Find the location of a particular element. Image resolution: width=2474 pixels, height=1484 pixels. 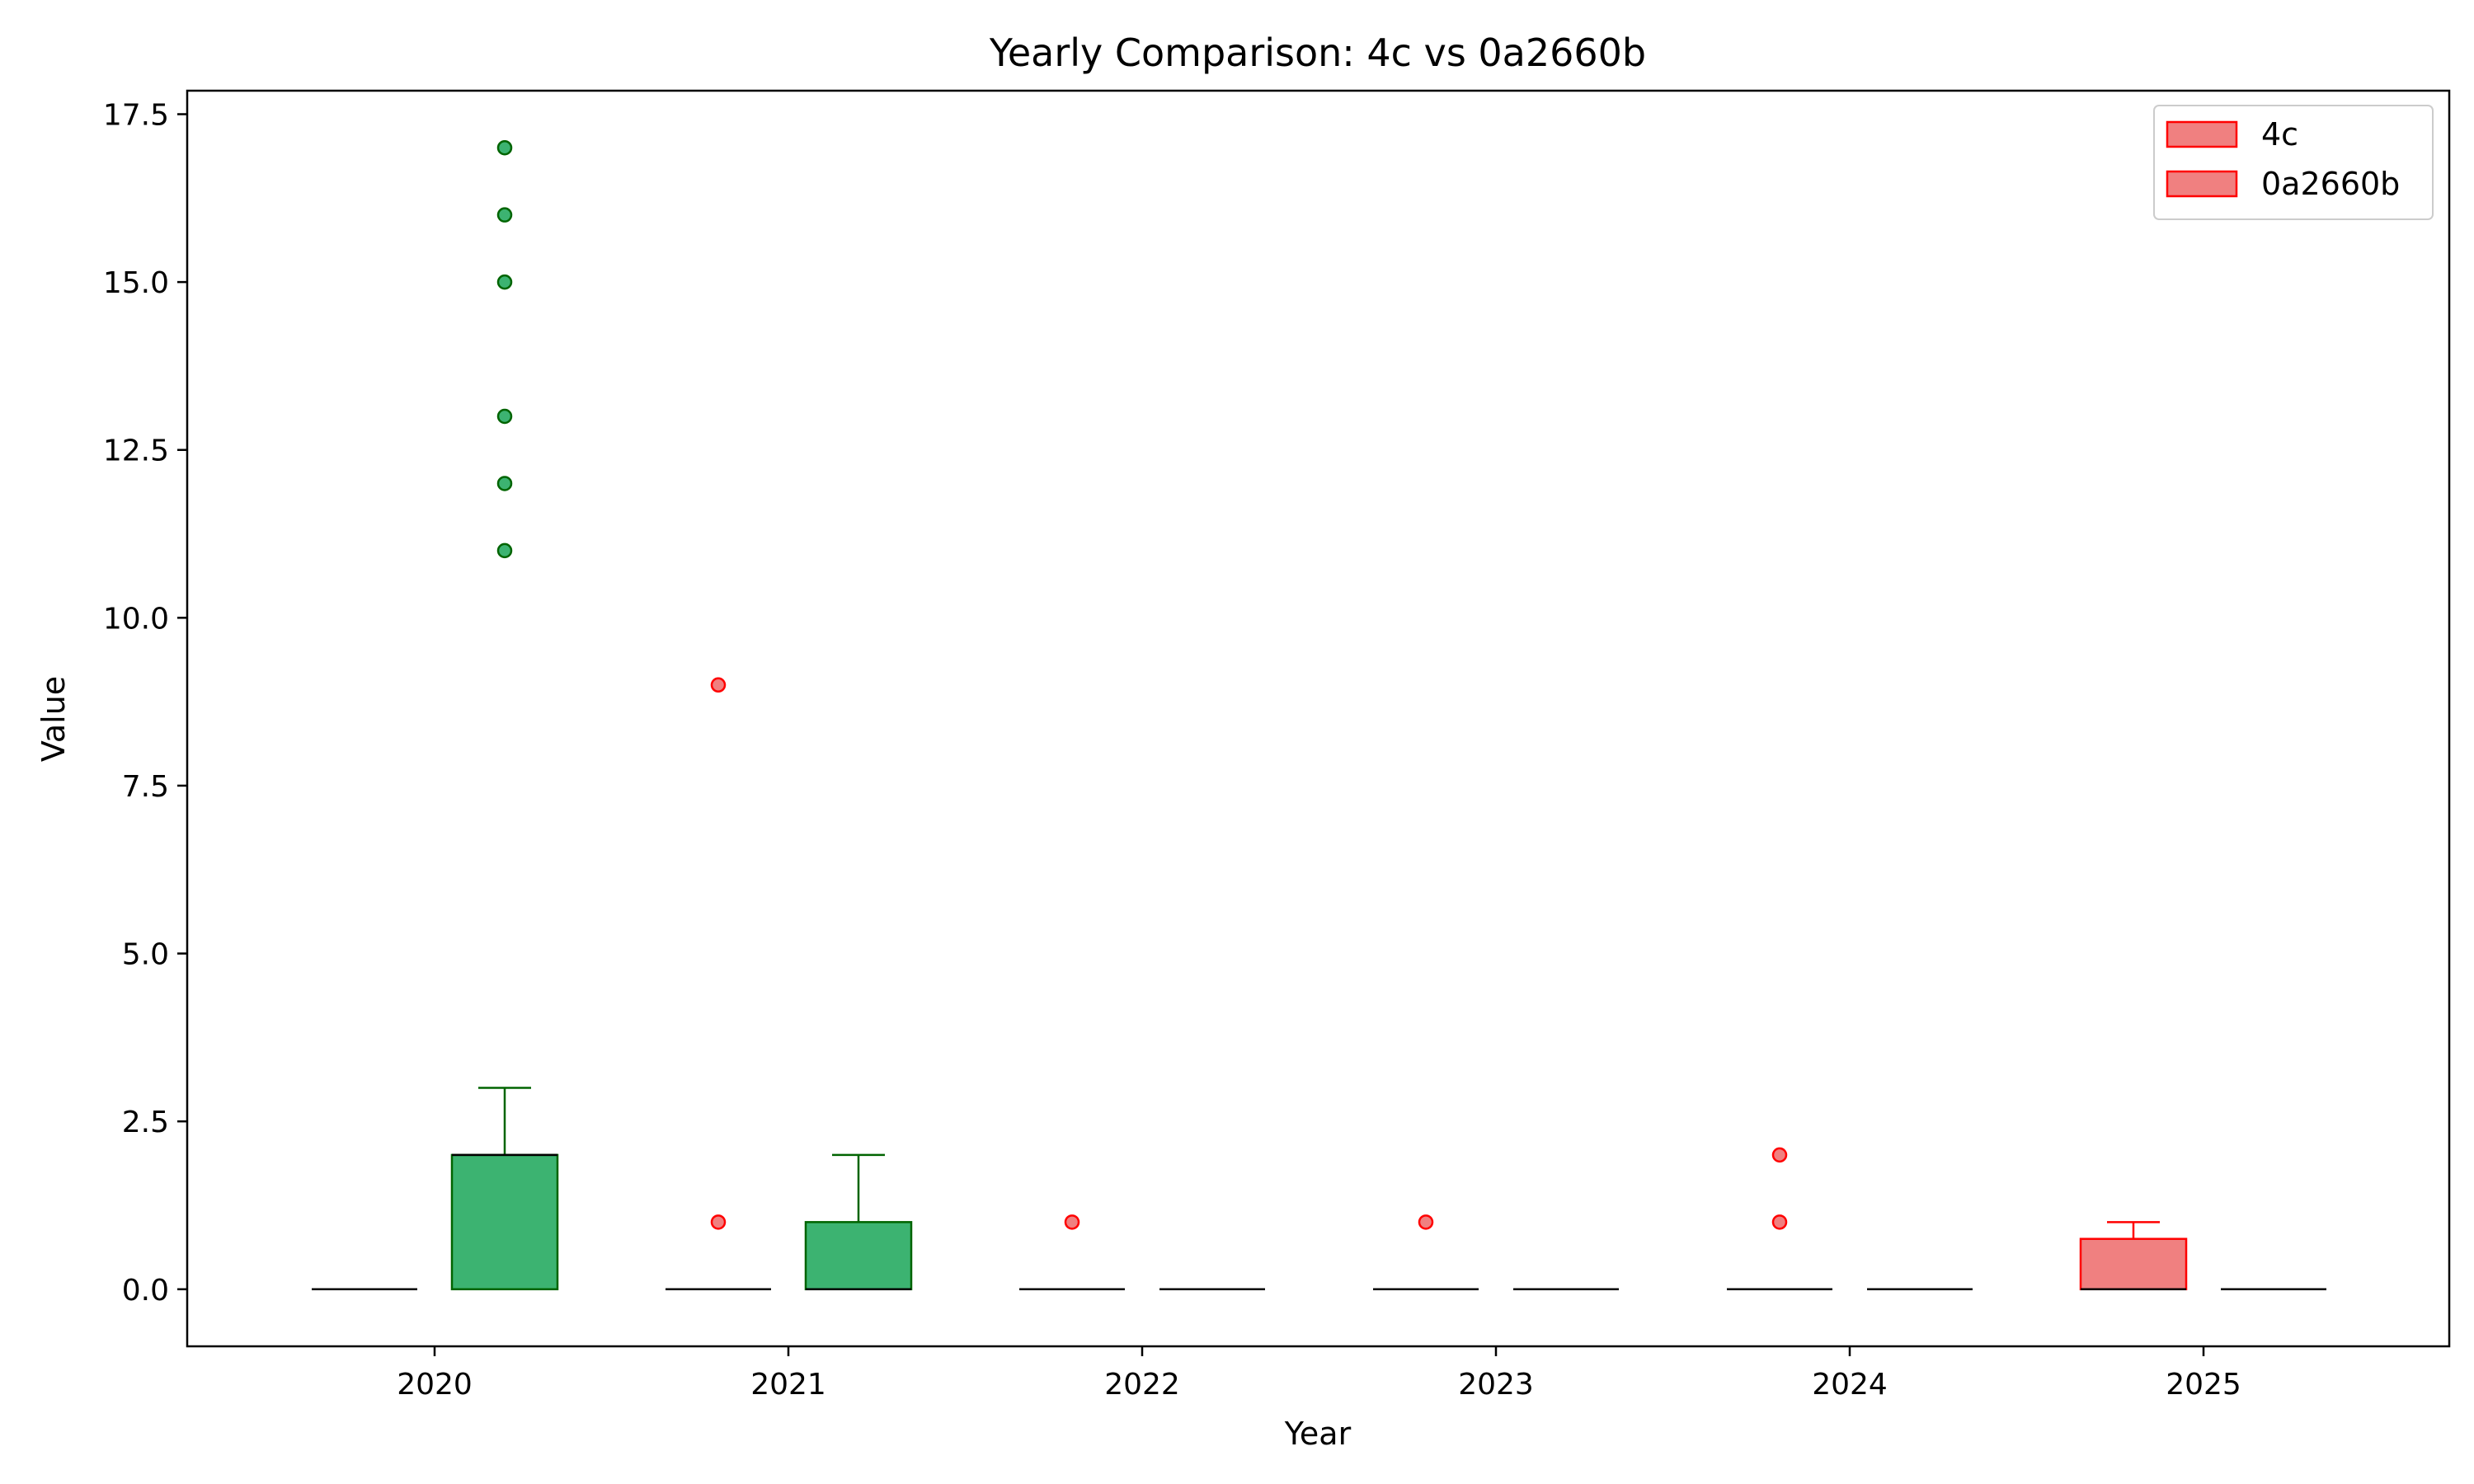

x-axis-label: Year is located at coordinates (1318, 1434).